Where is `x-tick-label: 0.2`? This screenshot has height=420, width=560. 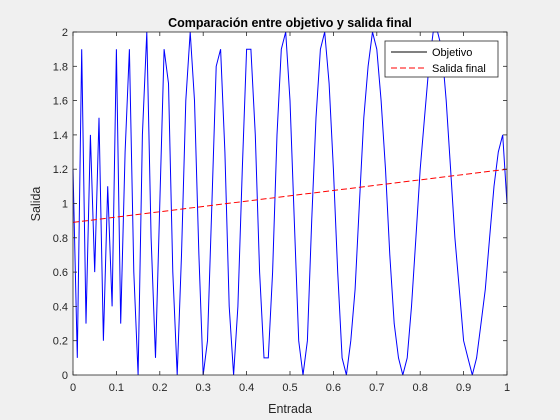
x-tick-label: 0.2 is located at coordinates (159, 388).